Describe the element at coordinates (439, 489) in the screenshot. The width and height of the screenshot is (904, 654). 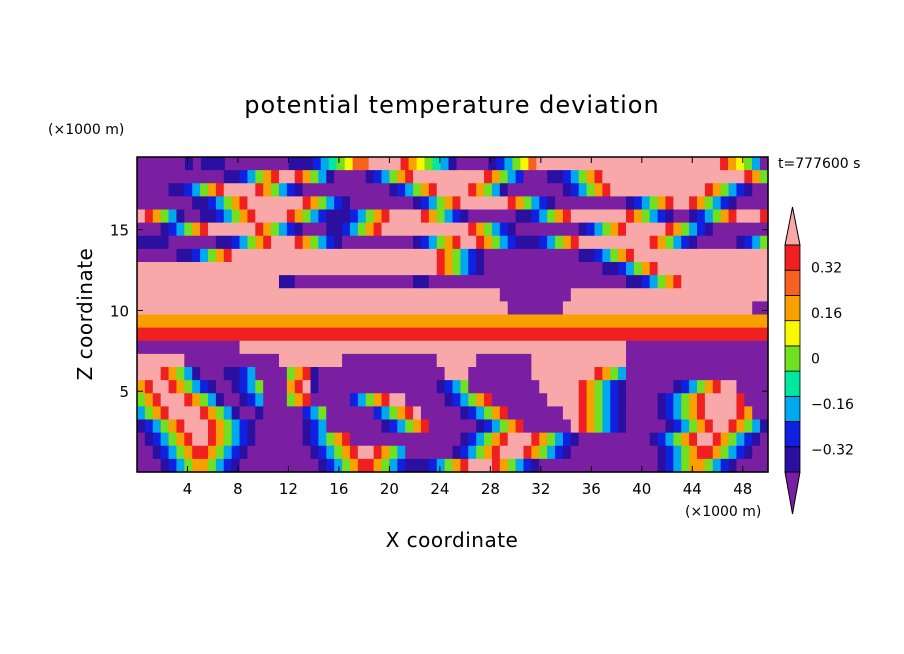
I see `x-tick-label: 24` at that location.